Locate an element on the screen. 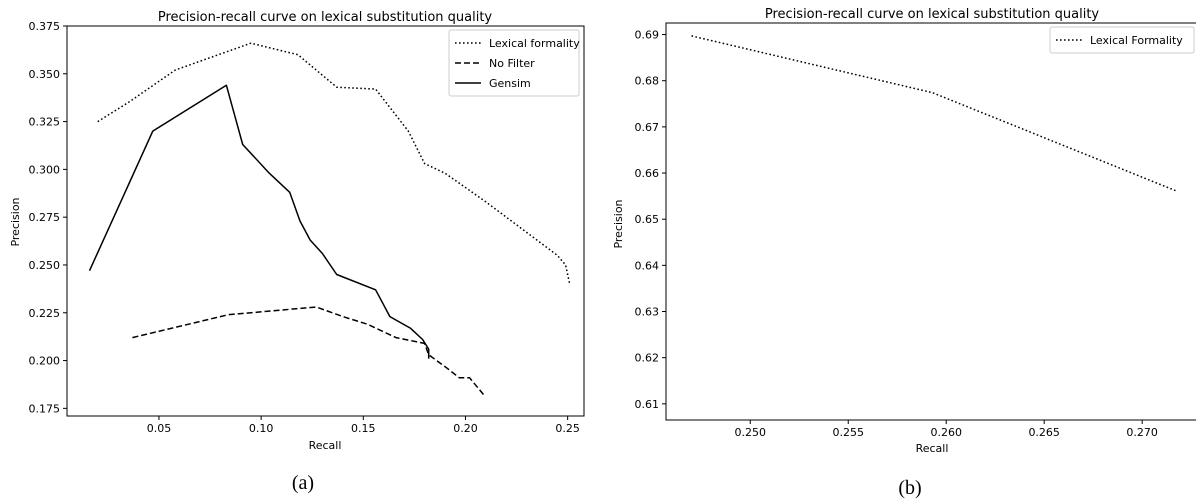  chart-a-ylabel: Precision is located at coordinates (15, 221).